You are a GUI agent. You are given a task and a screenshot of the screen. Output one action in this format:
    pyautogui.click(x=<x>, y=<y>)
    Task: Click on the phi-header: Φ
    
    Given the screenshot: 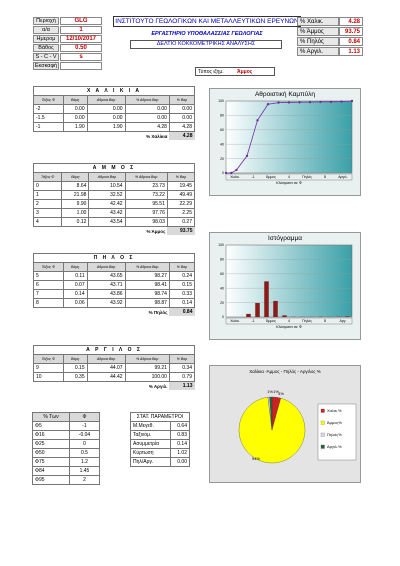 What is the action you would take?
    pyautogui.click(x=84, y=417)
    